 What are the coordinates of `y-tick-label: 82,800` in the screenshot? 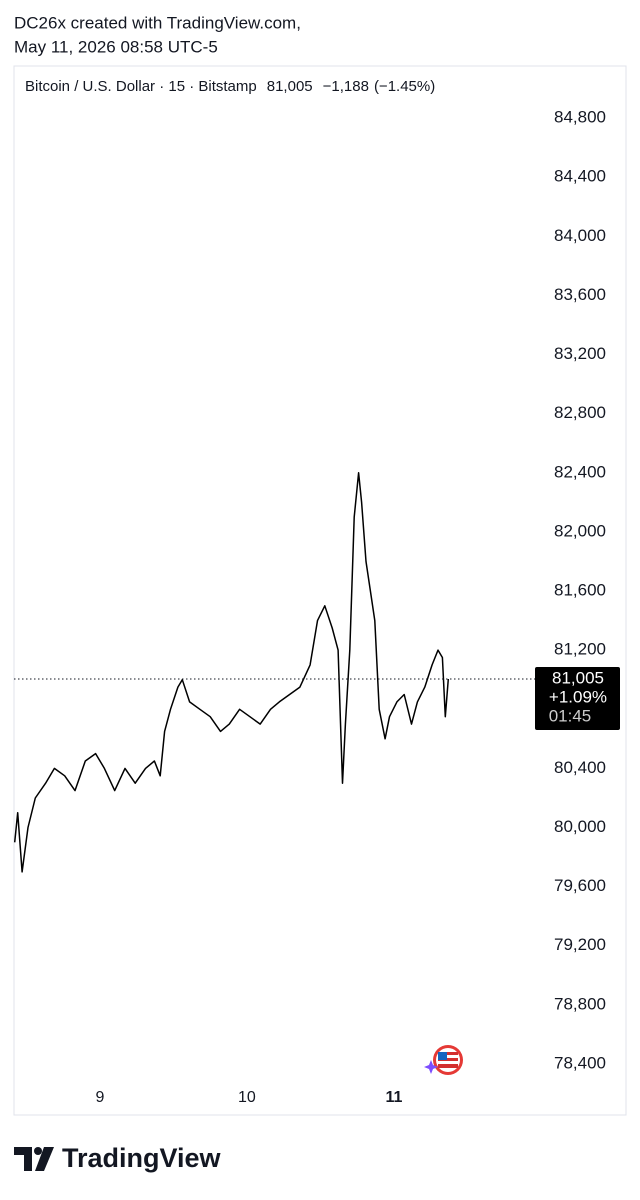 It's located at (580, 412).